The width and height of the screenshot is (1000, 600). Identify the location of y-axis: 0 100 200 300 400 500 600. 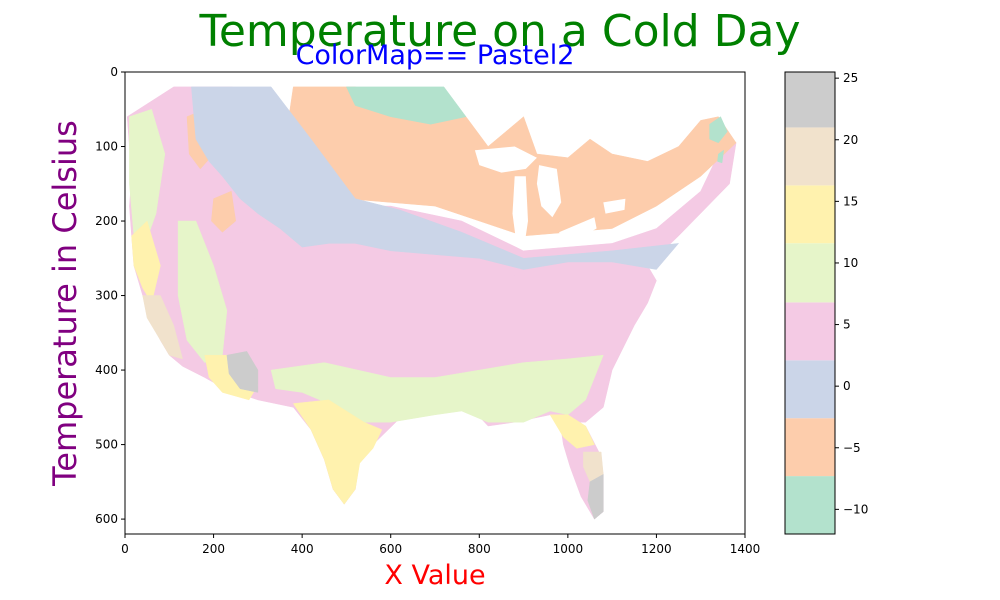
(110, 295).